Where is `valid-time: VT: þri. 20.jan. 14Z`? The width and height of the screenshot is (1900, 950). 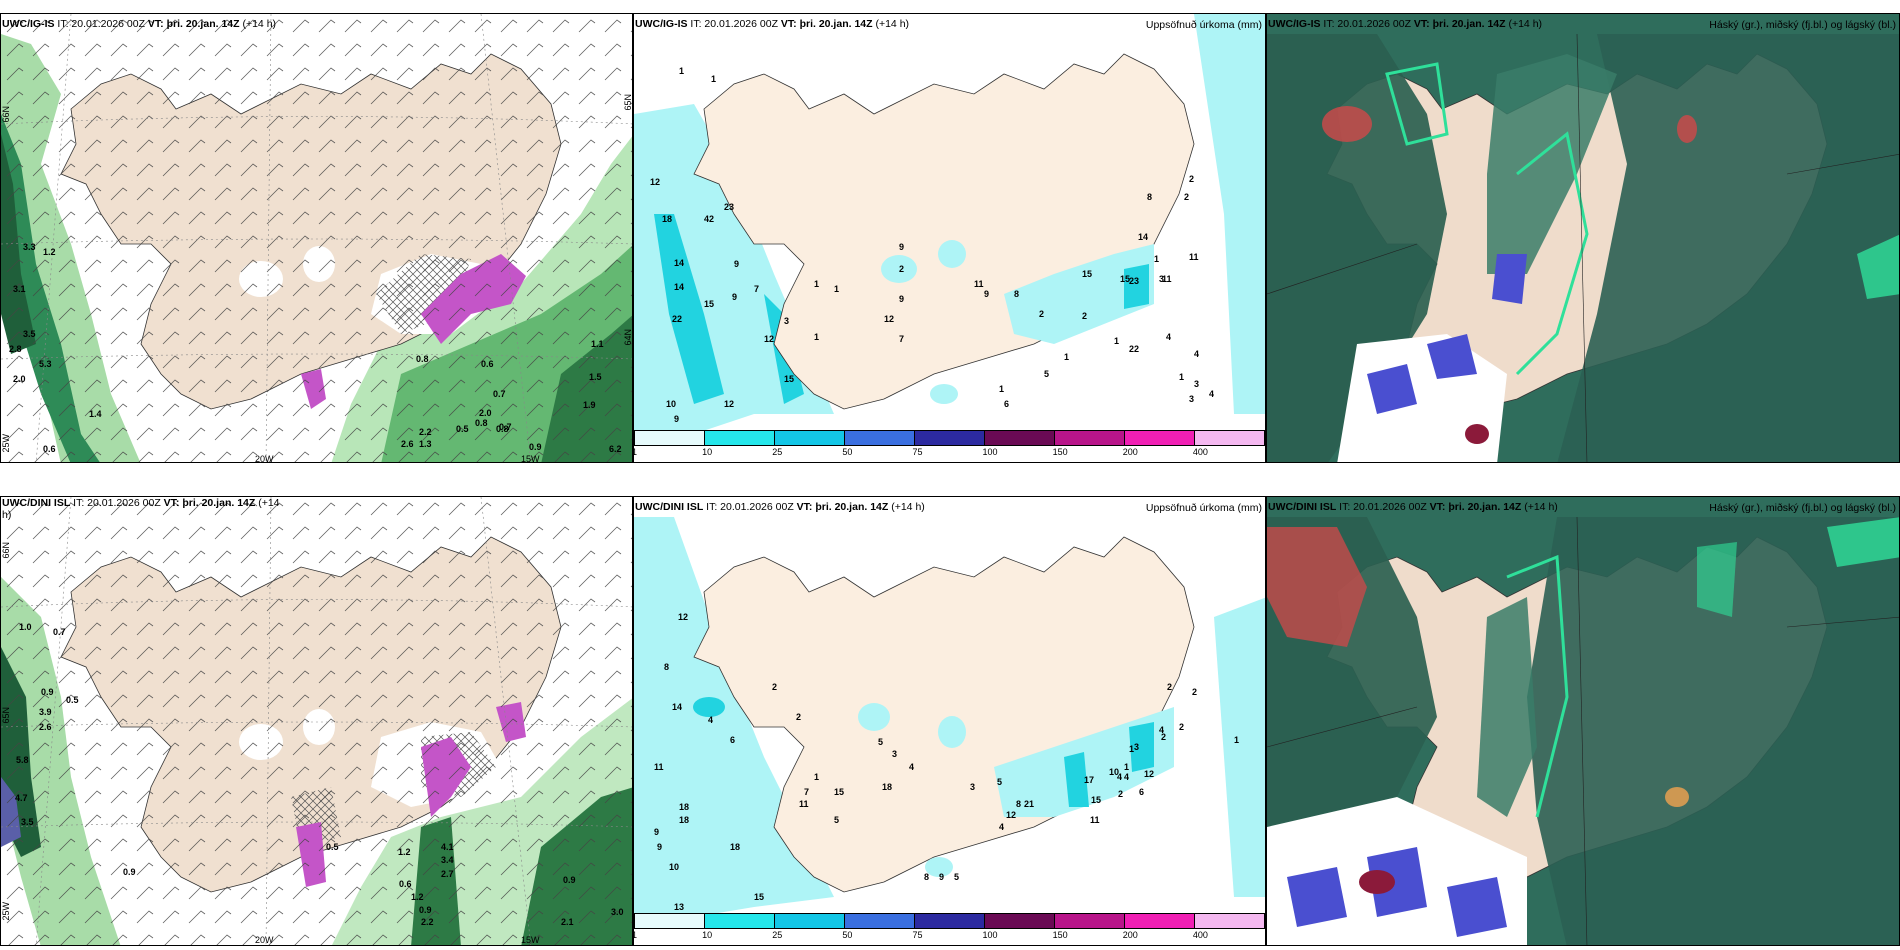 valid-time: VT: þri. 20.jan. 14Z is located at coordinates (826, 24).